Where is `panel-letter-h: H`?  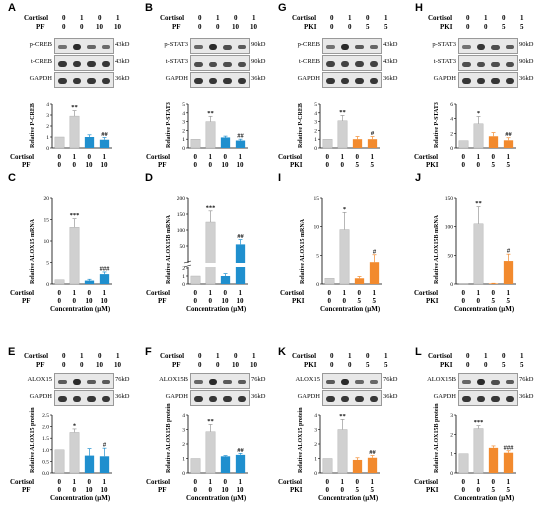 panel-letter-h: H is located at coordinates (419, 8).